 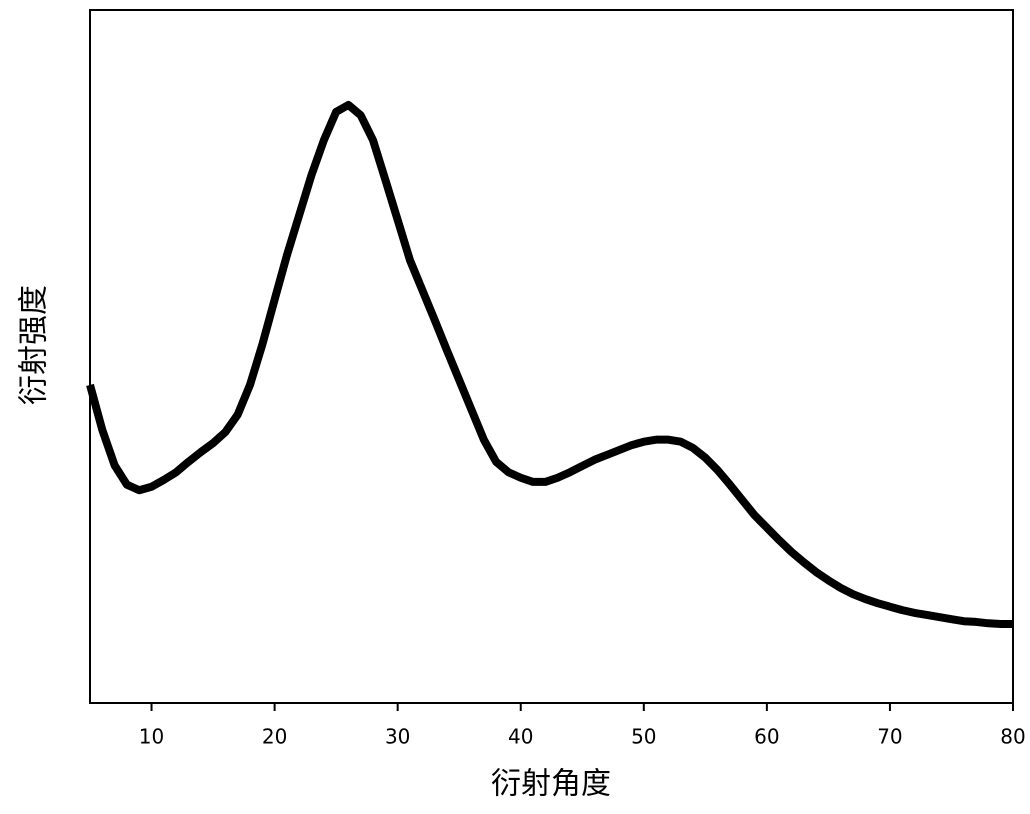 What do you see at coordinates (34, 345) in the screenshot?
I see `y-axis-title: 衍射强度` at bounding box center [34, 345].